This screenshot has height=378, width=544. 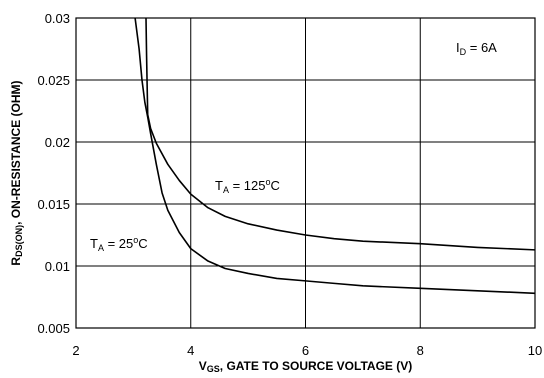 What do you see at coordinates (57, 142) in the screenshot?
I see `y-tick-label: 0.02` at bounding box center [57, 142].